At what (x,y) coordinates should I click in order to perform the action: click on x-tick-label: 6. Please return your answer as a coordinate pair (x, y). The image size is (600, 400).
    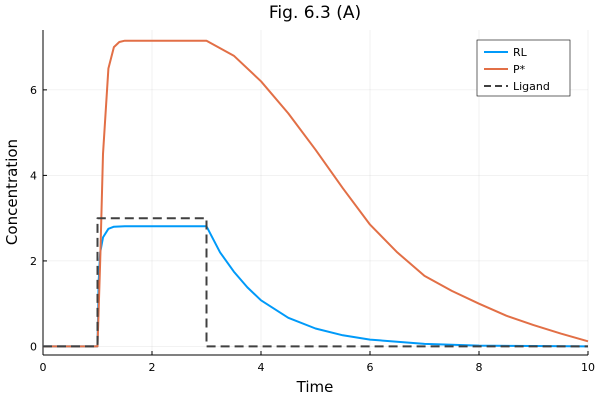
    Looking at the image, I should click on (370, 367).